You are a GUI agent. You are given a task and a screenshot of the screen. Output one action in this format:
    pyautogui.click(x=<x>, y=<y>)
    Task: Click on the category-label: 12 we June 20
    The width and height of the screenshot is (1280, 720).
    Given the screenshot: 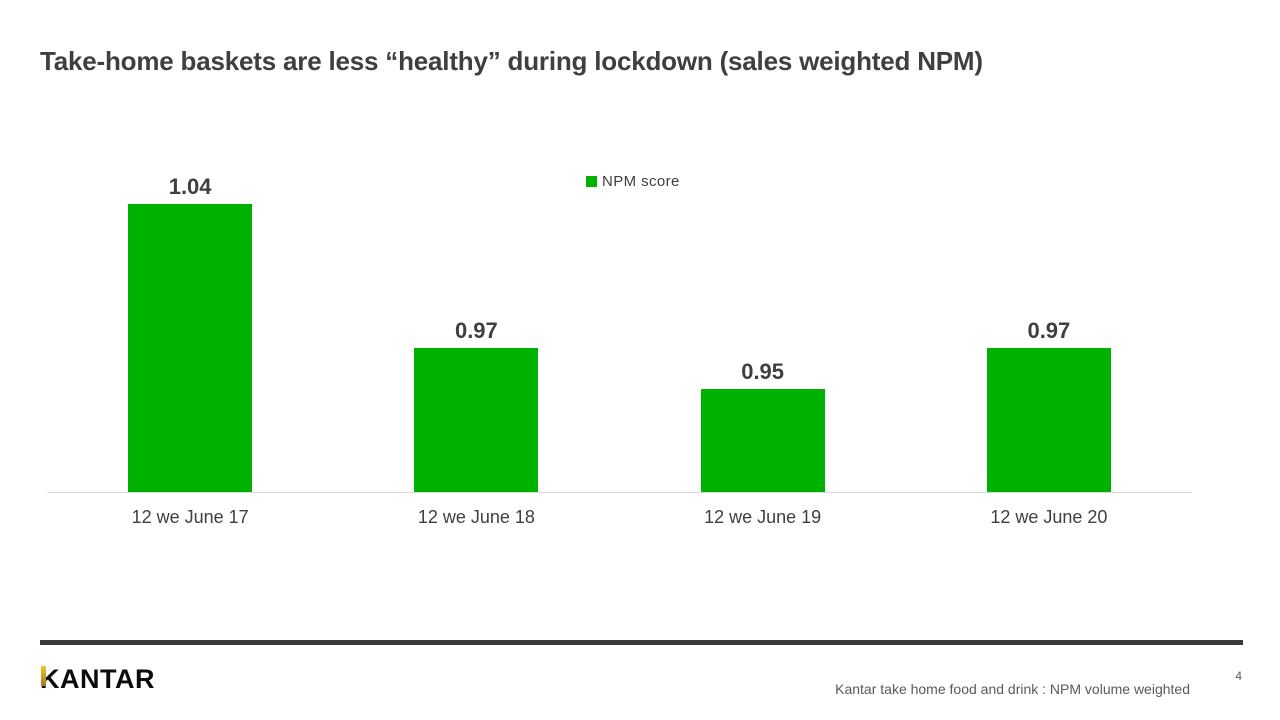 What is the action you would take?
    pyautogui.click(x=1049, y=517)
    